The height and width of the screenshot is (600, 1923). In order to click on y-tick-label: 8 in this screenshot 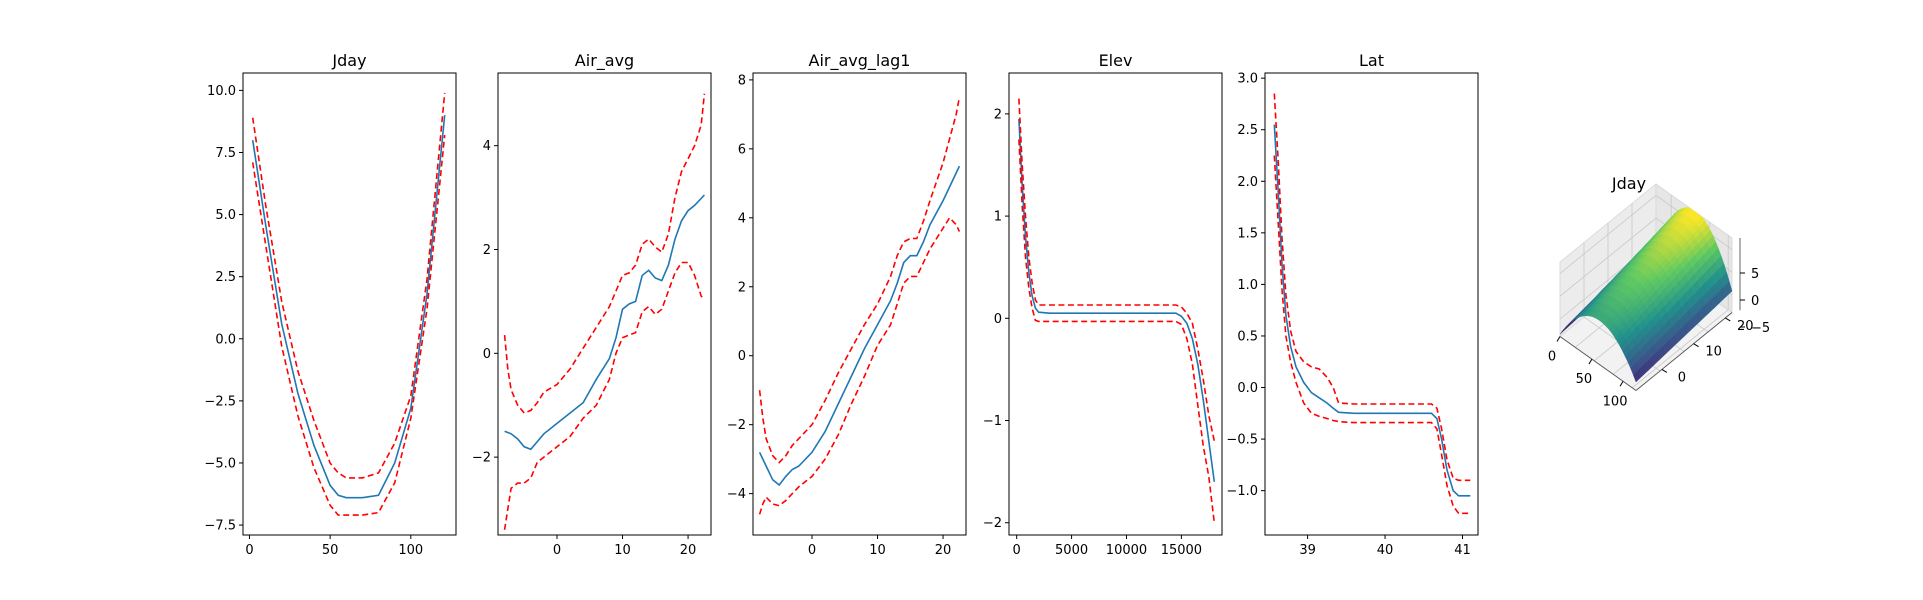, I will do `click(742, 80)`.